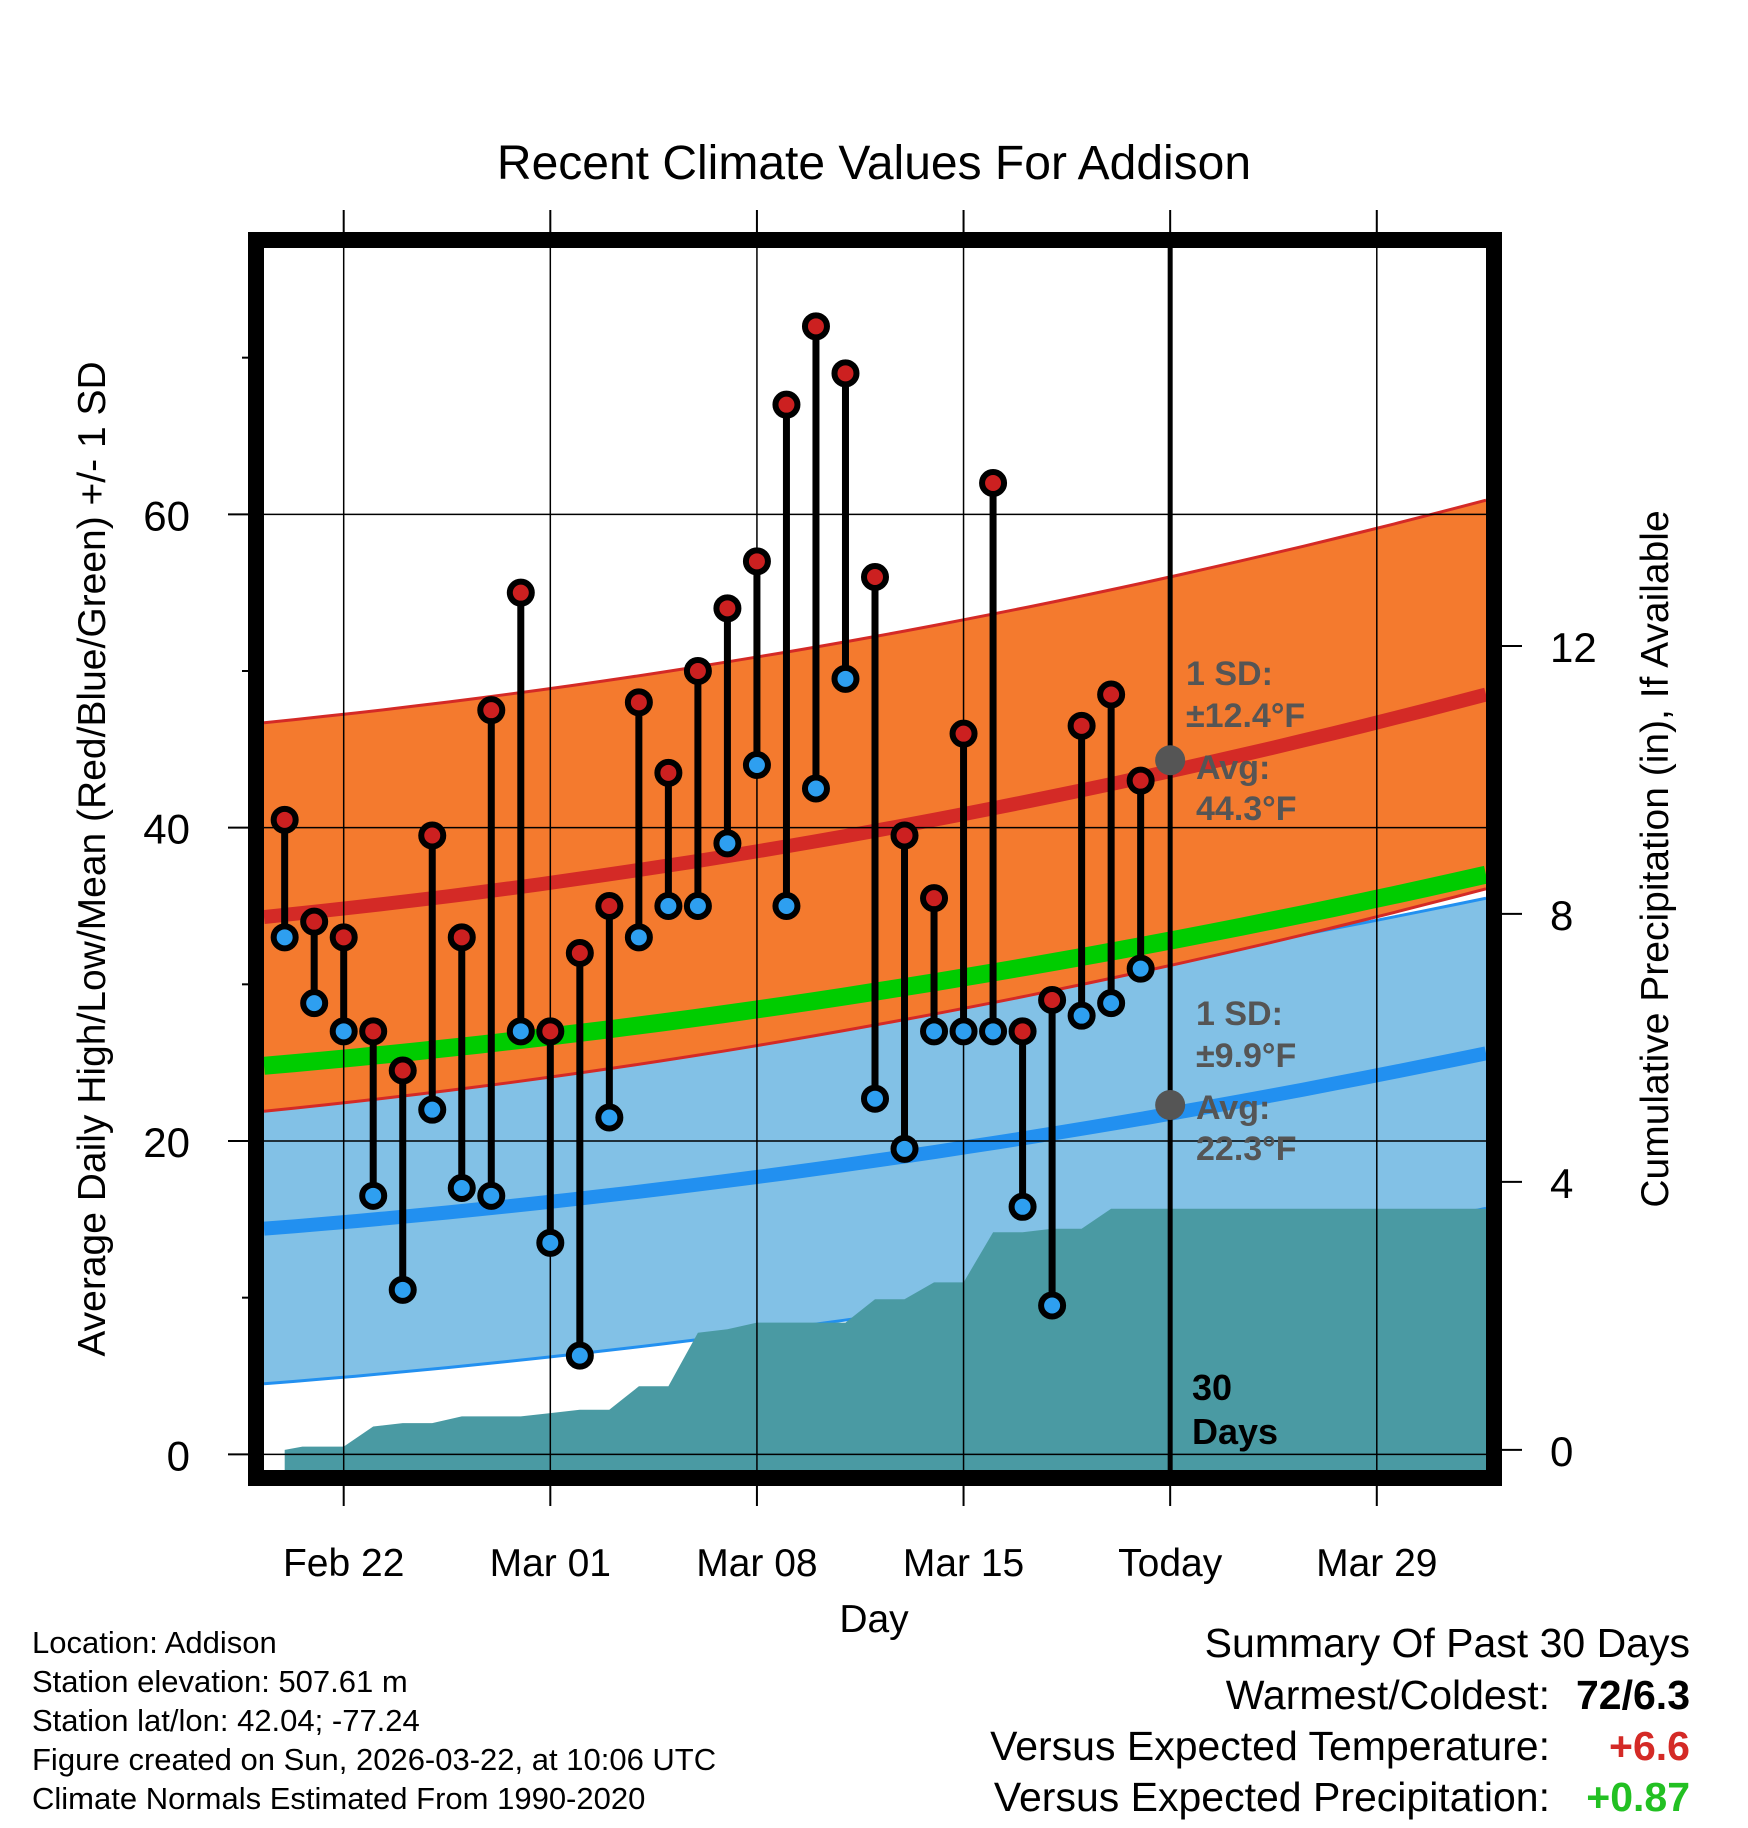  What do you see at coordinates (963, 1563) in the screenshot?
I see `x-tick-label: Mar 15` at bounding box center [963, 1563].